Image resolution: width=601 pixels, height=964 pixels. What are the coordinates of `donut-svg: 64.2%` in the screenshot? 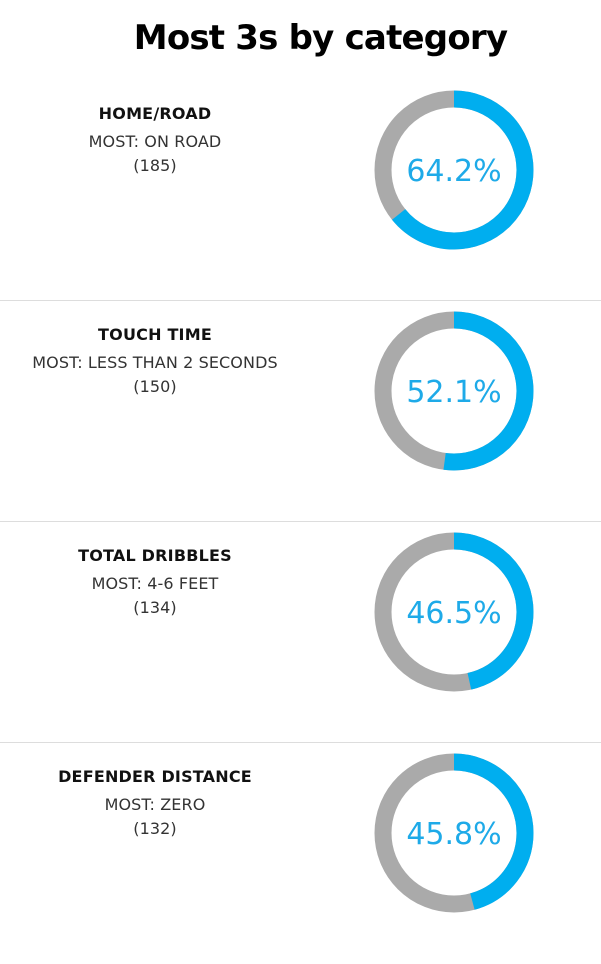 It's located at (454, 170).